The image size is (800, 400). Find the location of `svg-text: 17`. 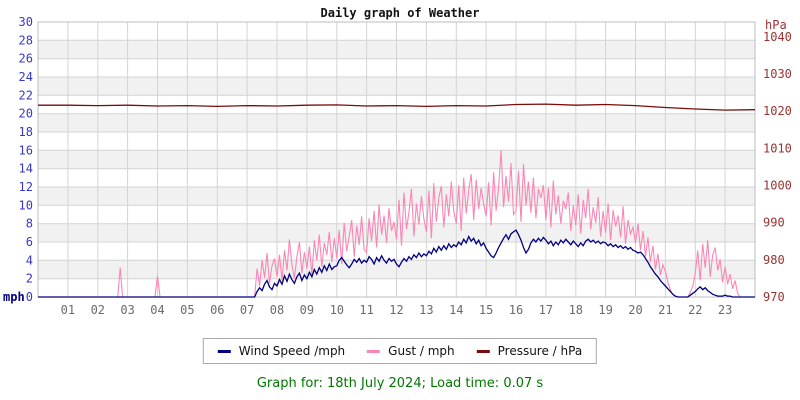

svg-text: 17 is located at coordinates (546, 310).